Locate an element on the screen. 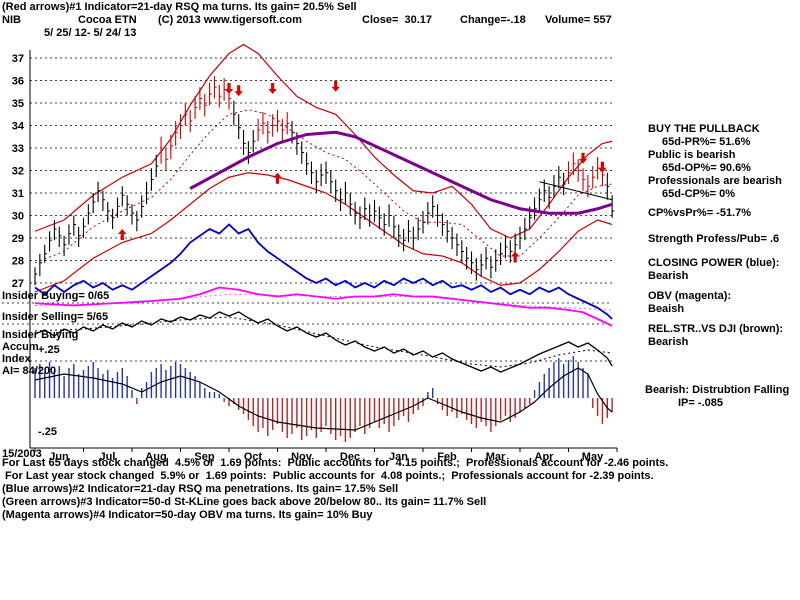 The image size is (800, 600). svg-text: May is located at coordinates (593, 457).